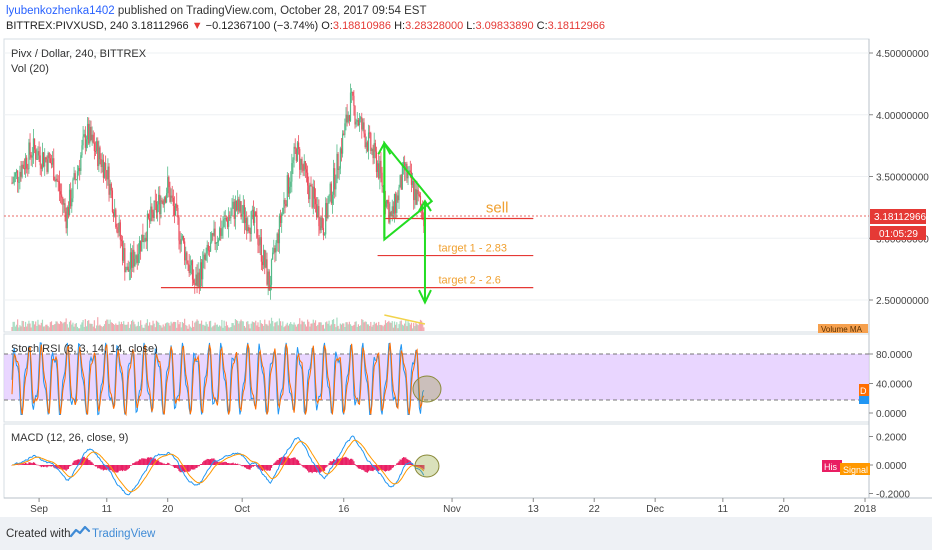 The width and height of the screenshot is (932, 550). Describe the element at coordinates (891, 466) in the screenshot. I see `macd-tick-label: 0.0000` at that location.